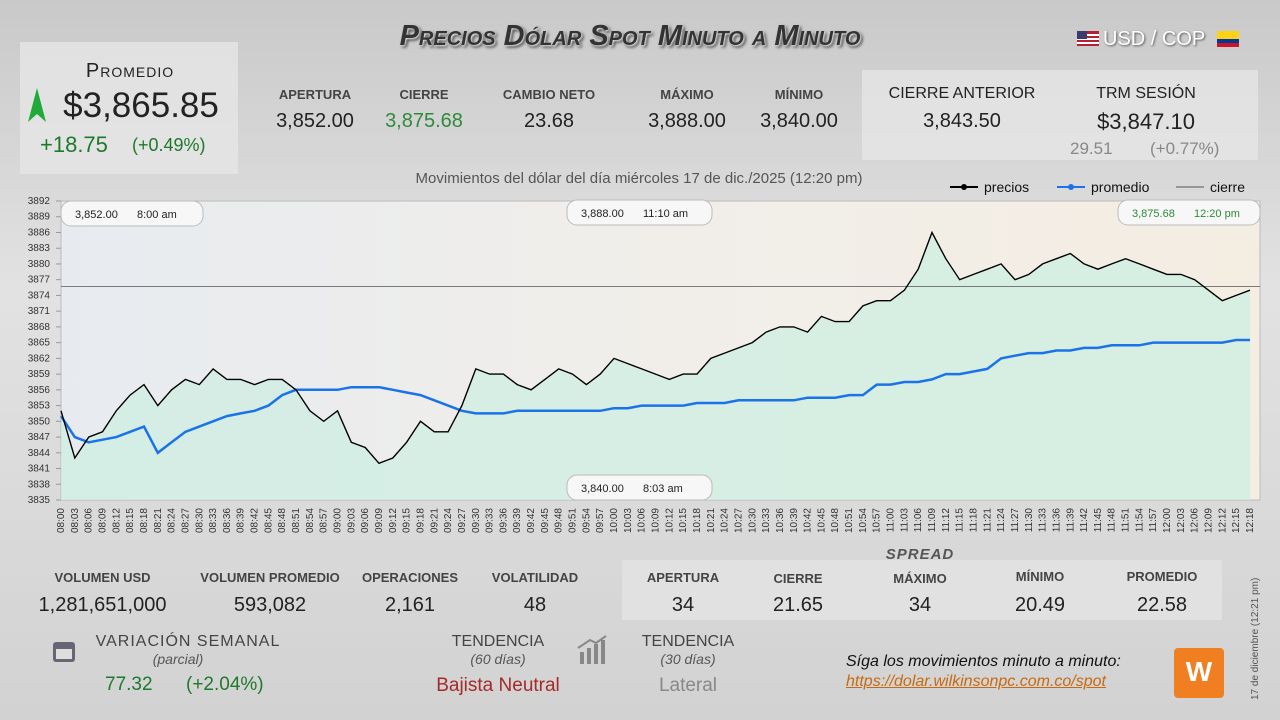 This screenshot has height=720, width=1280. What do you see at coordinates (1162, 576) in the screenshot?
I see `spread-label: PROMEDIO` at bounding box center [1162, 576].